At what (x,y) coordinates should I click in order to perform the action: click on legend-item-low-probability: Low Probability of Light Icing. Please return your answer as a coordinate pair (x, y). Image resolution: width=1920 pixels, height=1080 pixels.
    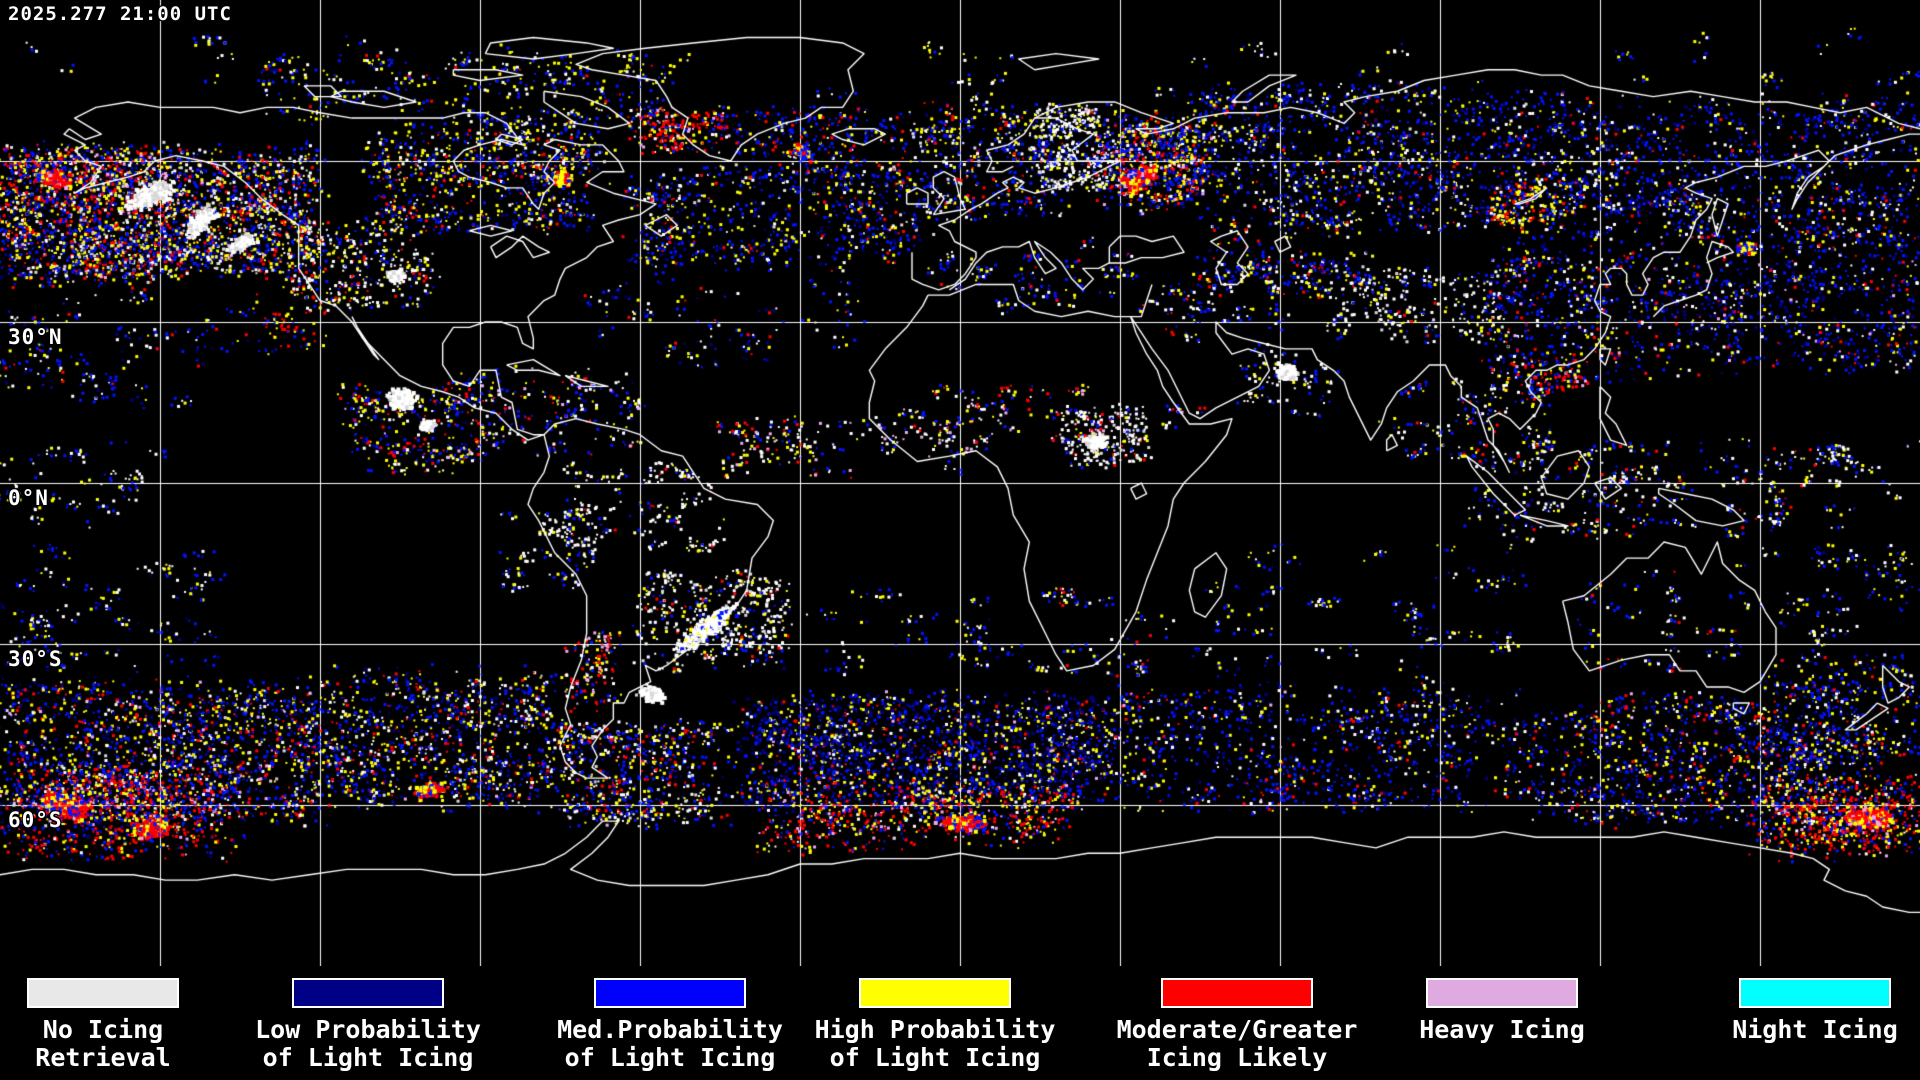
    Looking at the image, I should click on (368, 1025).